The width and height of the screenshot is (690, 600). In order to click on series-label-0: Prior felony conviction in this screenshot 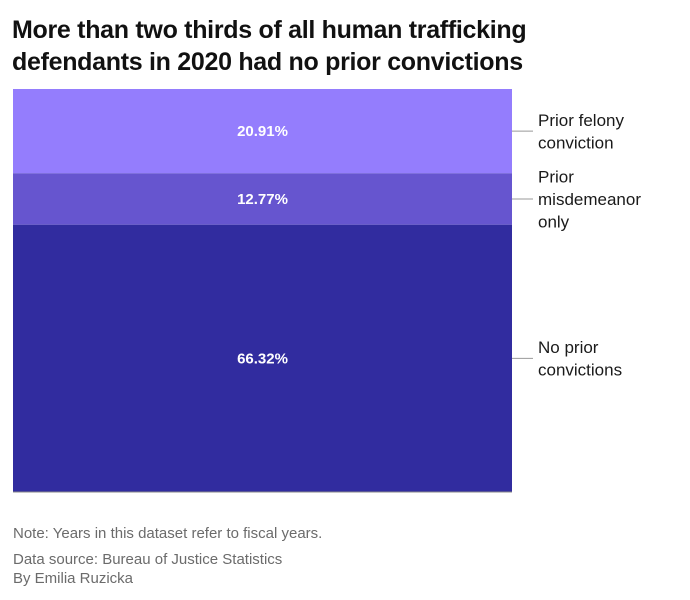, I will do `click(581, 132)`.